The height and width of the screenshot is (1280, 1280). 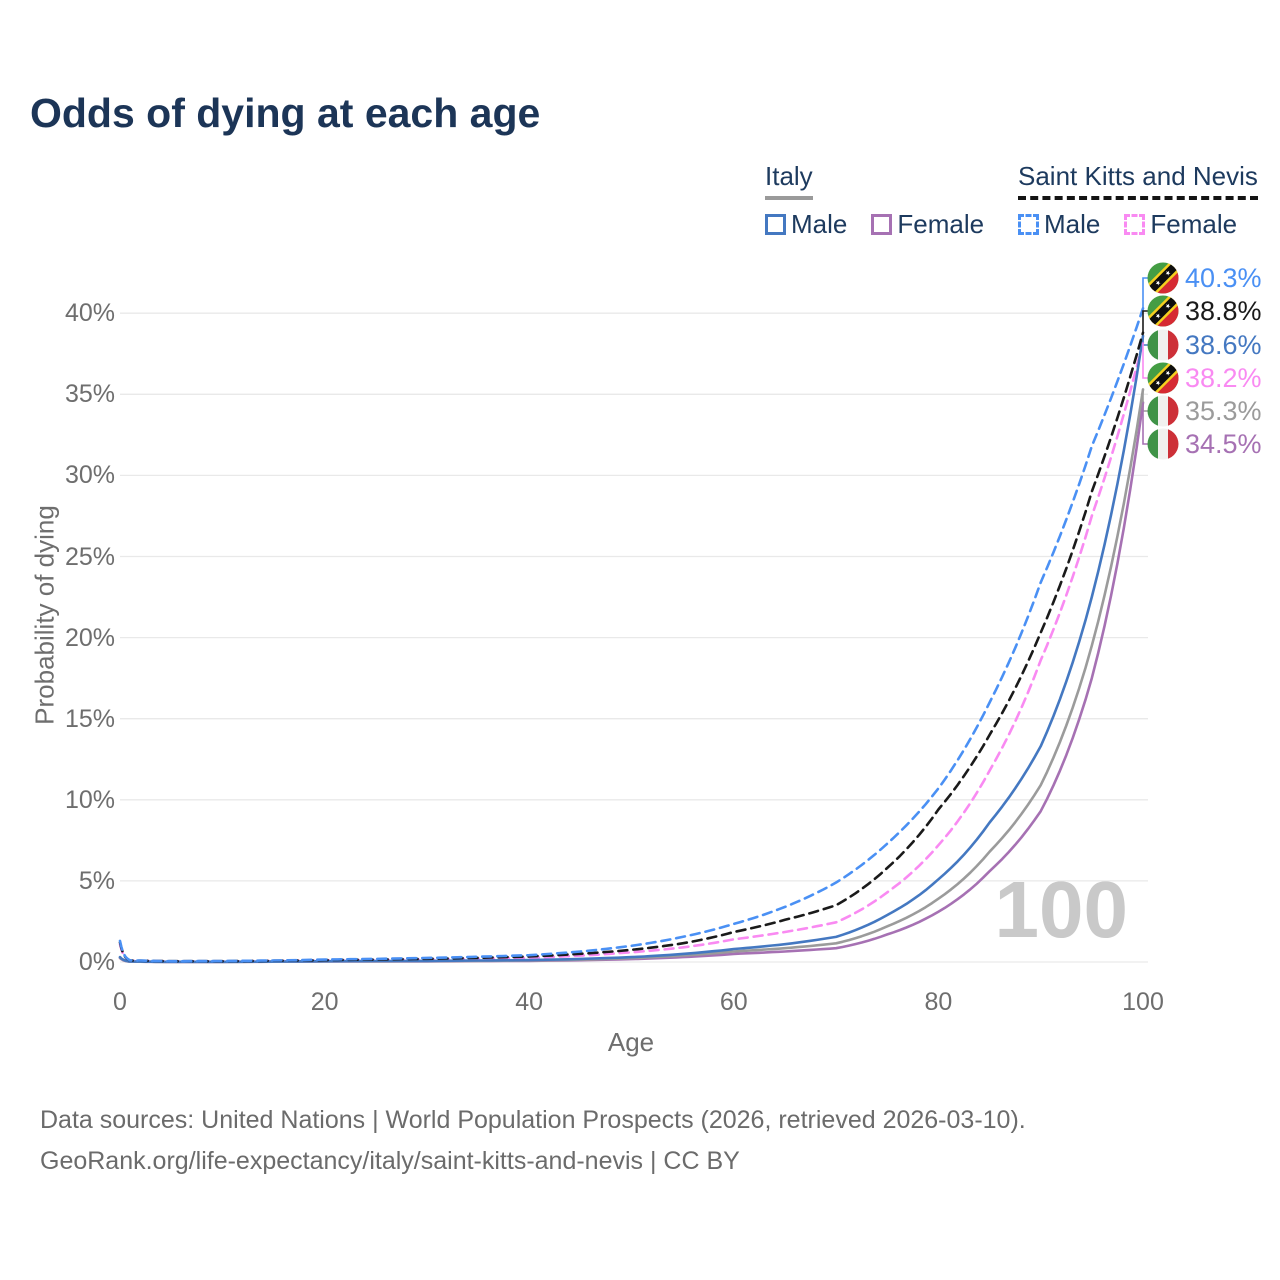 What do you see at coordinates (89, 799) in the screenshot?
I see `y-tick-10: 10%` at bounding box center [89, 799].